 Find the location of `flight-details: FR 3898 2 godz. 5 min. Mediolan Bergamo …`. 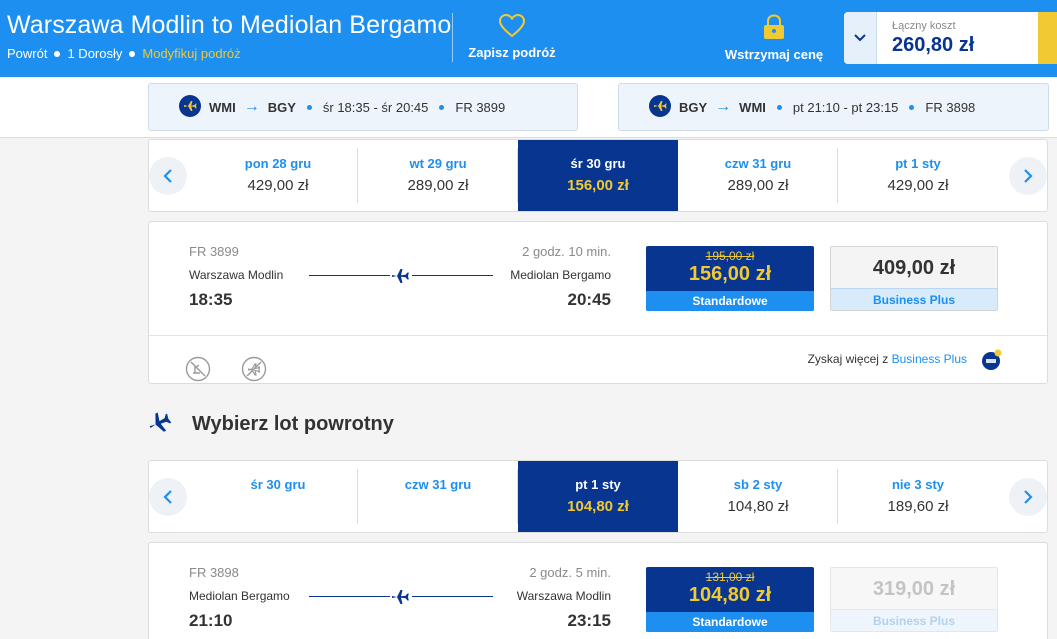

flight-details: FR 3898 2 godz. 5 min. Mediolan Bergamo … is located at coordinates (598, 591).